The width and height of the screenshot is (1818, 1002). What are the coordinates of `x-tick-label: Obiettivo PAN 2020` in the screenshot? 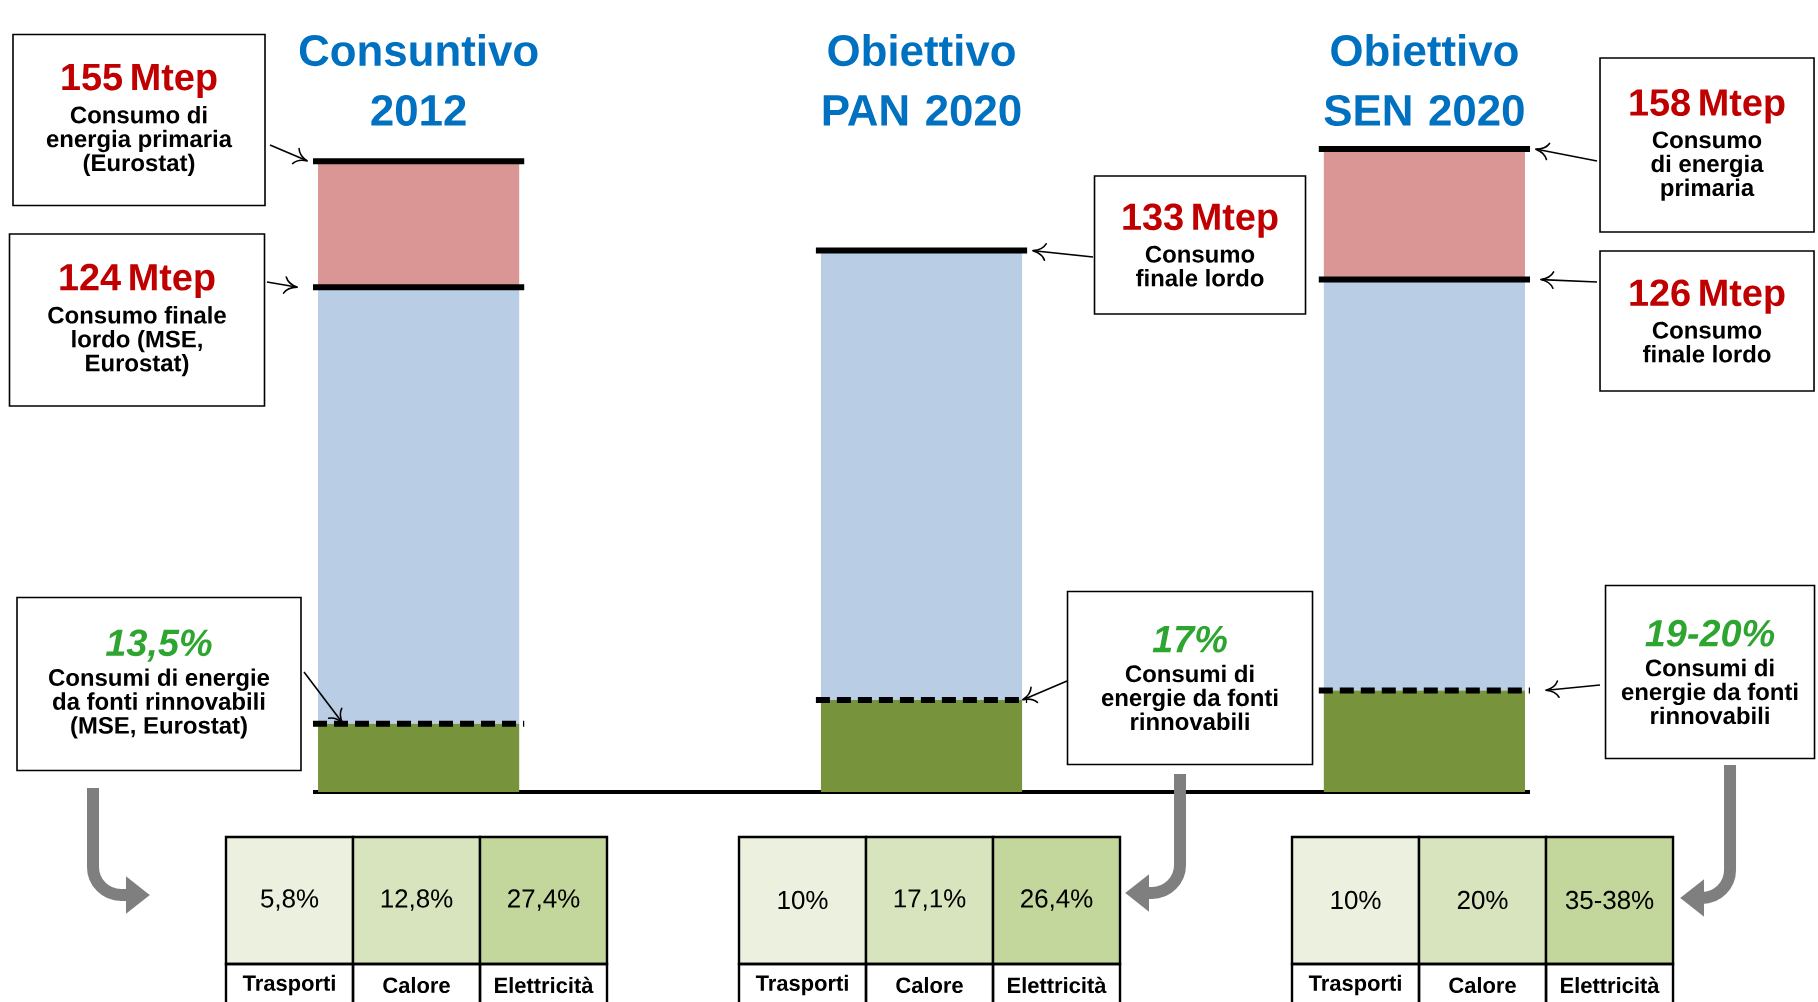 It's located at (922, 79).